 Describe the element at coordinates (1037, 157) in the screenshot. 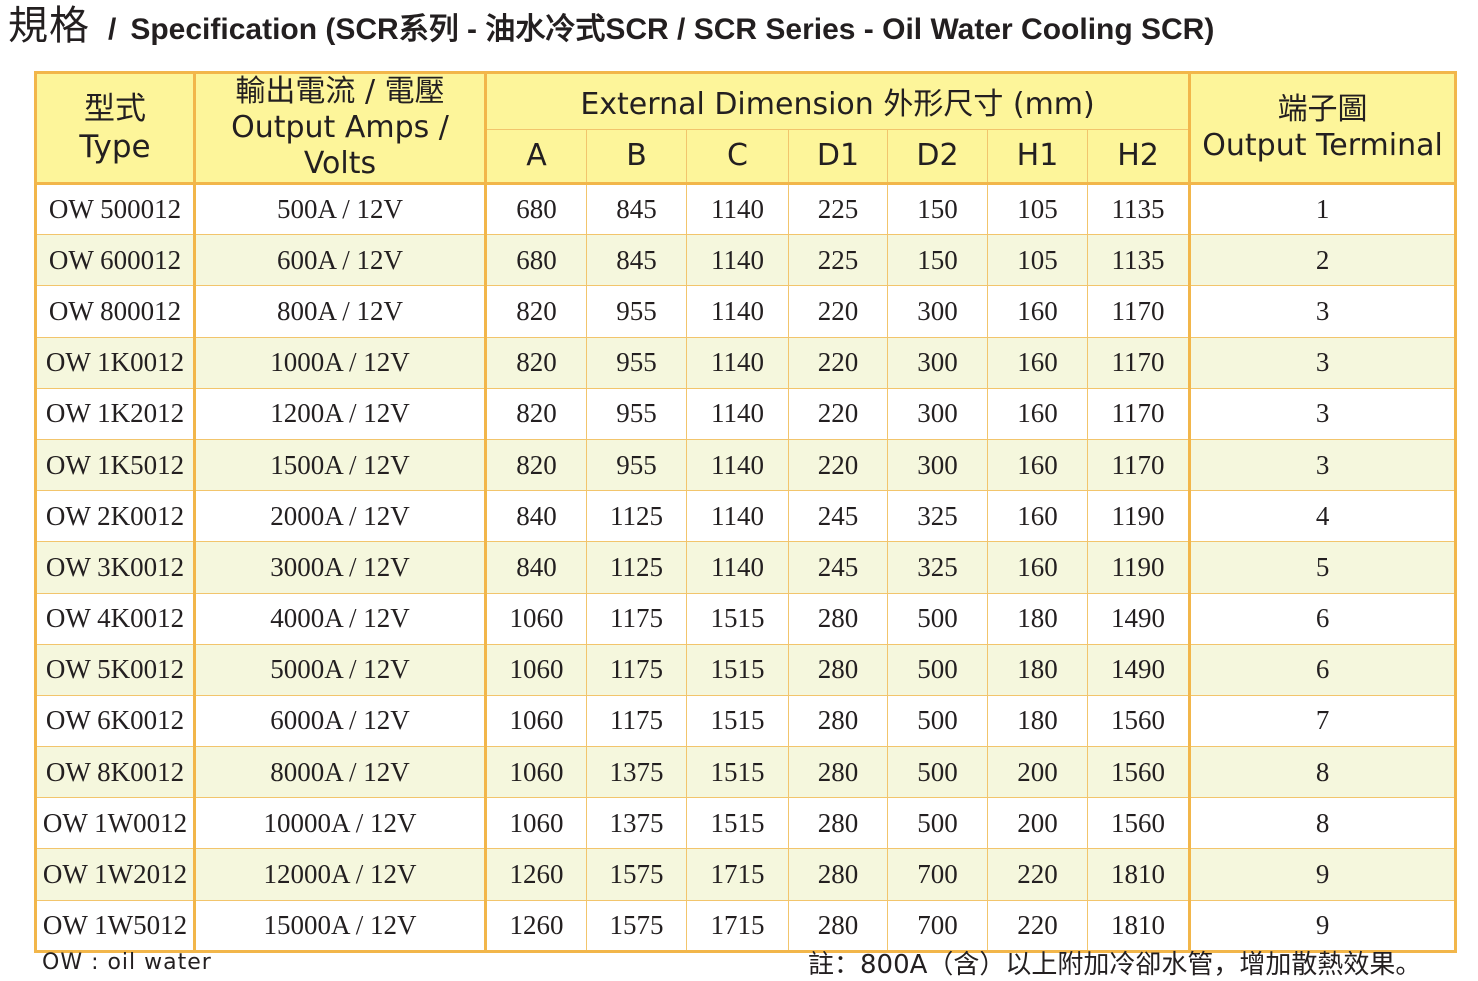

I see `header-dim-h1: H1` at that location.